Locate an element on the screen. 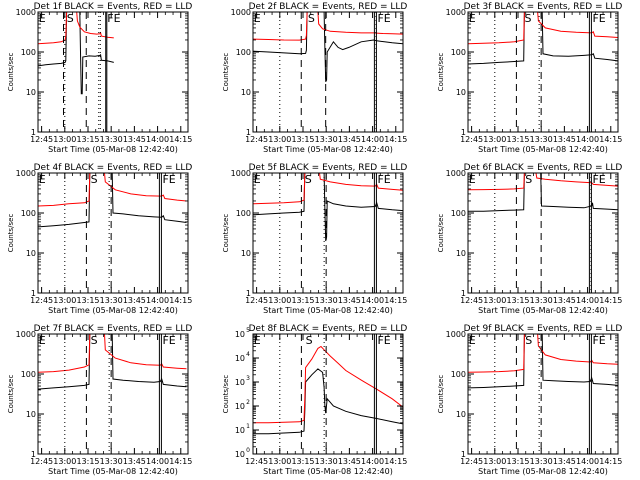  panel-title: Det 2f BLACK = Events, RED = LLD is located at coordinates (328, 7).